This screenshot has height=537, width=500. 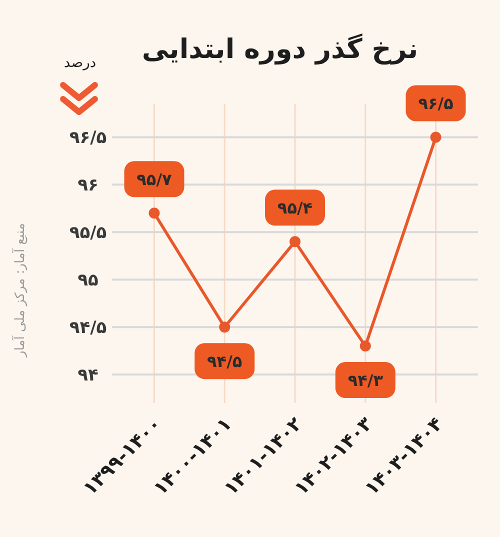 I want to click on y-tick-label: ۹۵, so click(x=88, y=280).